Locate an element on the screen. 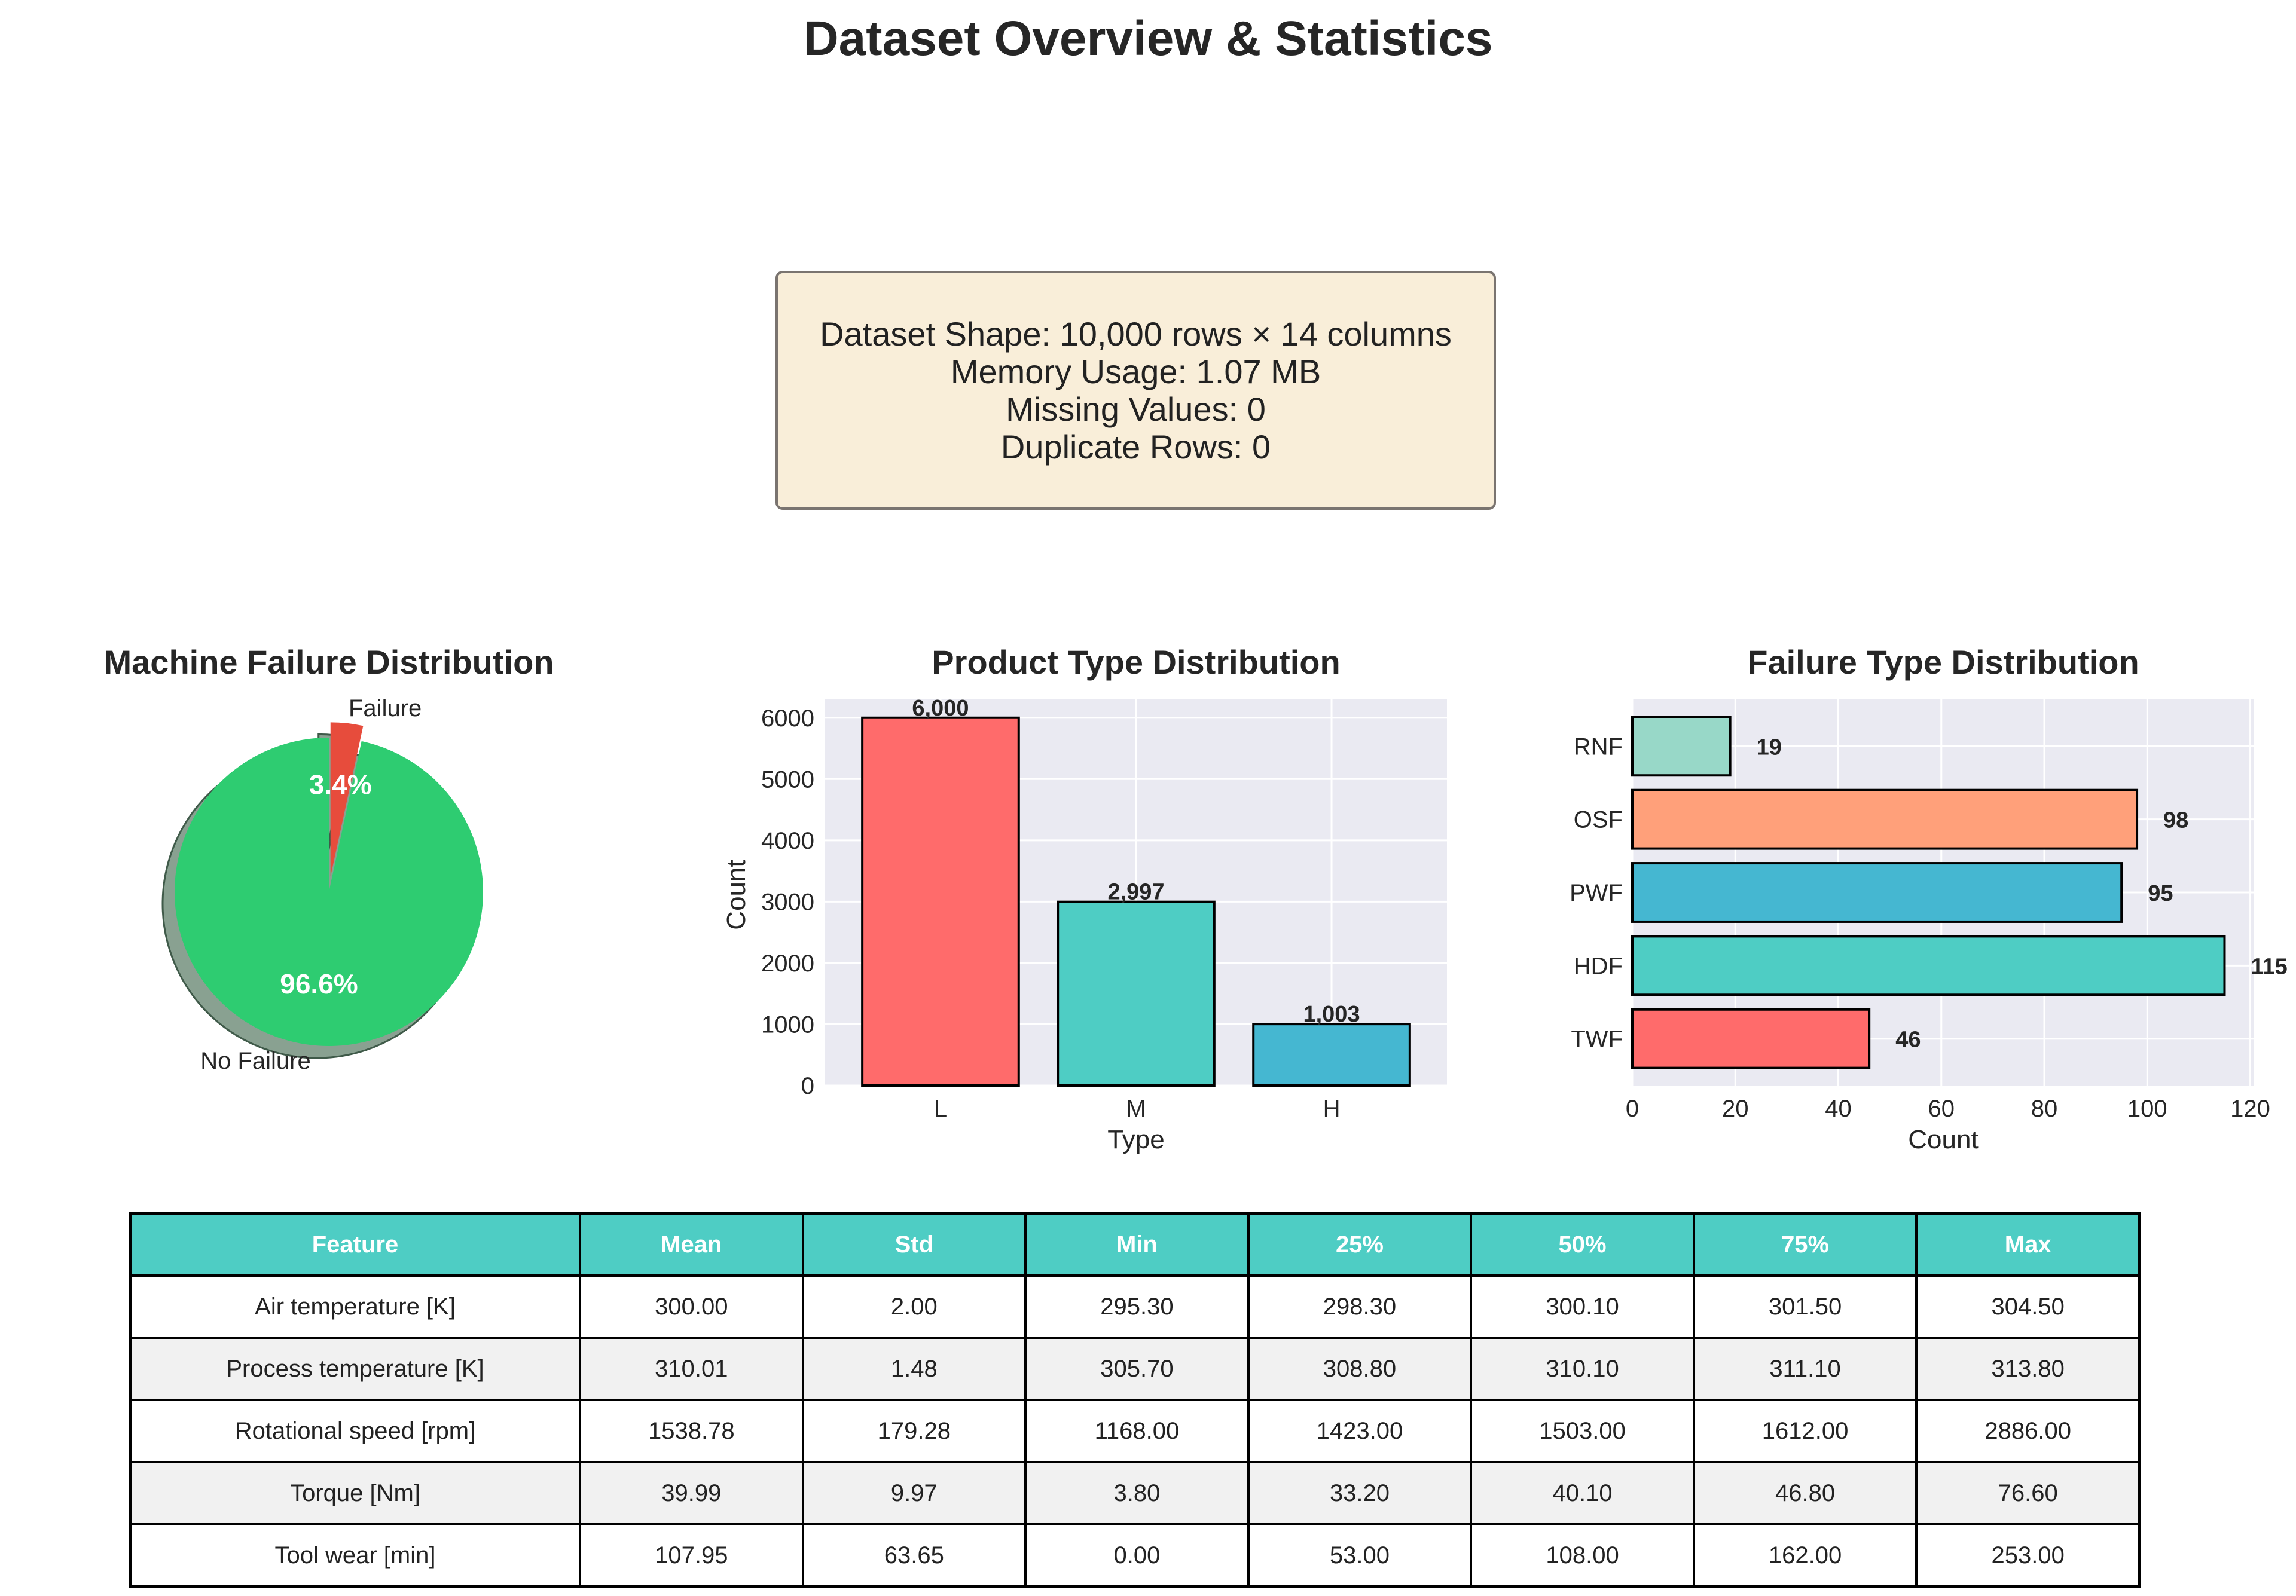  pie-slice-failure is located at coordinates (347, 799).